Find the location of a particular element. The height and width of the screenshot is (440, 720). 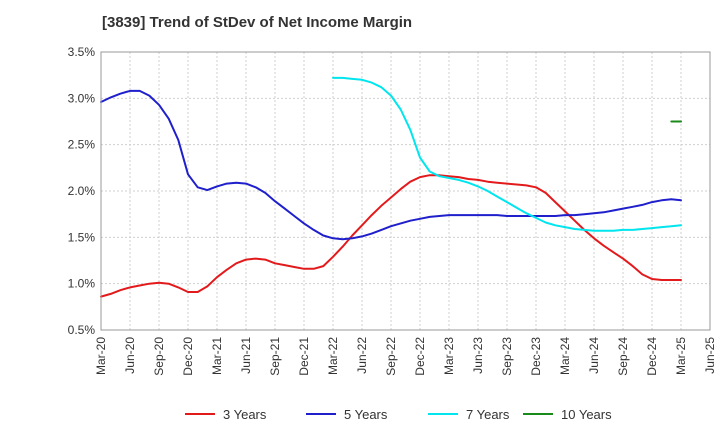

legend-label: 7 Years is located at coordinates (488, 414).